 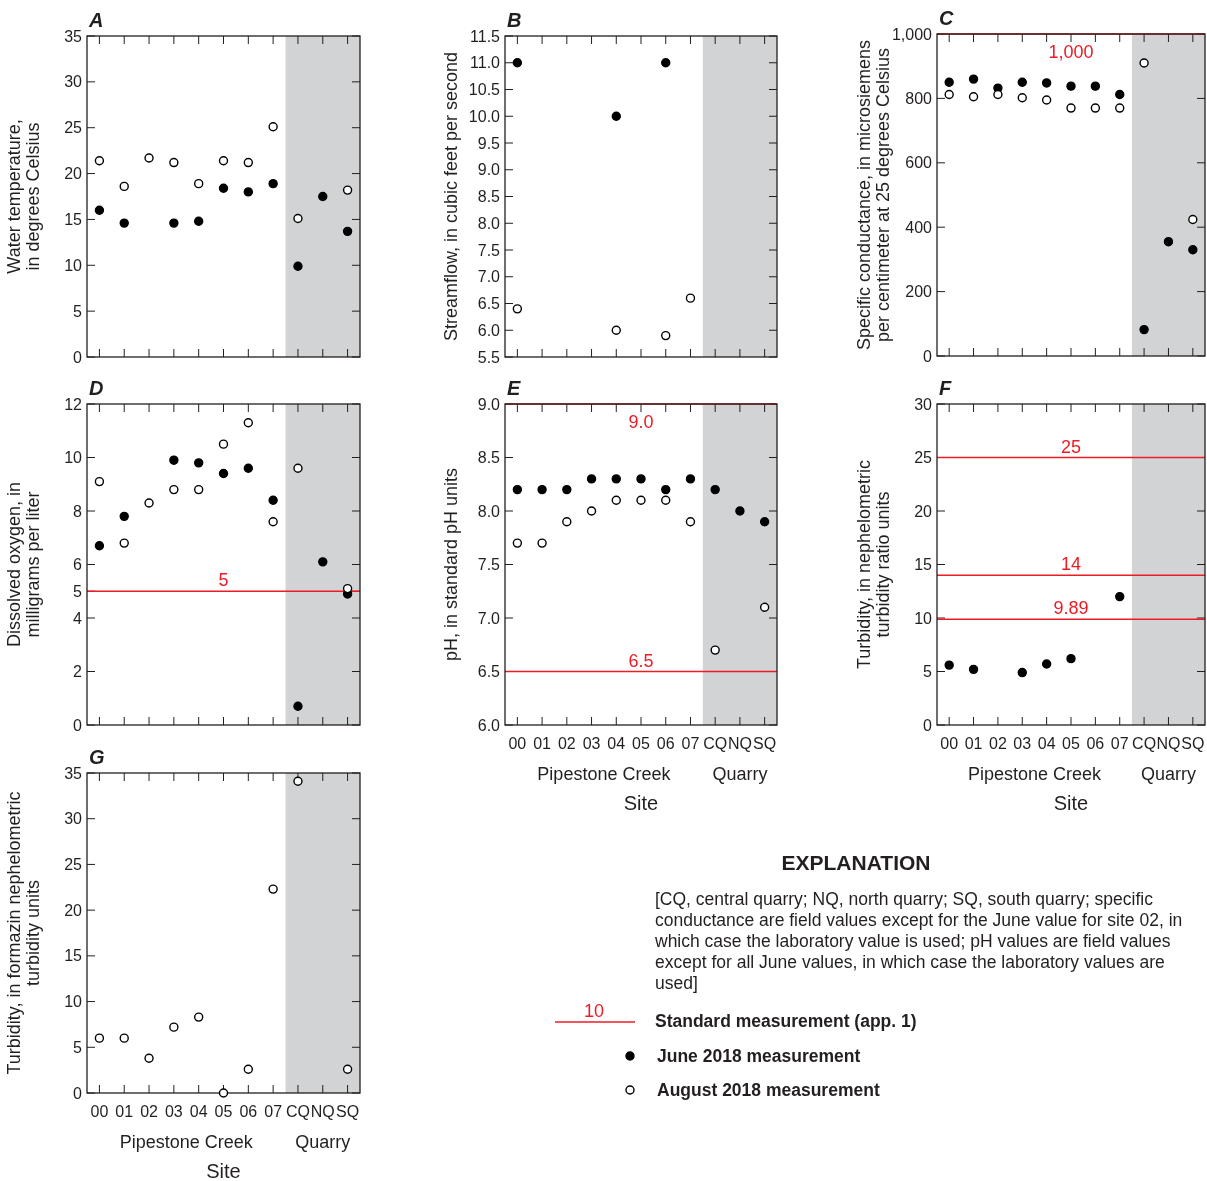 I want to click on y-tick-label: 1,000, so click(x=912, y=34).